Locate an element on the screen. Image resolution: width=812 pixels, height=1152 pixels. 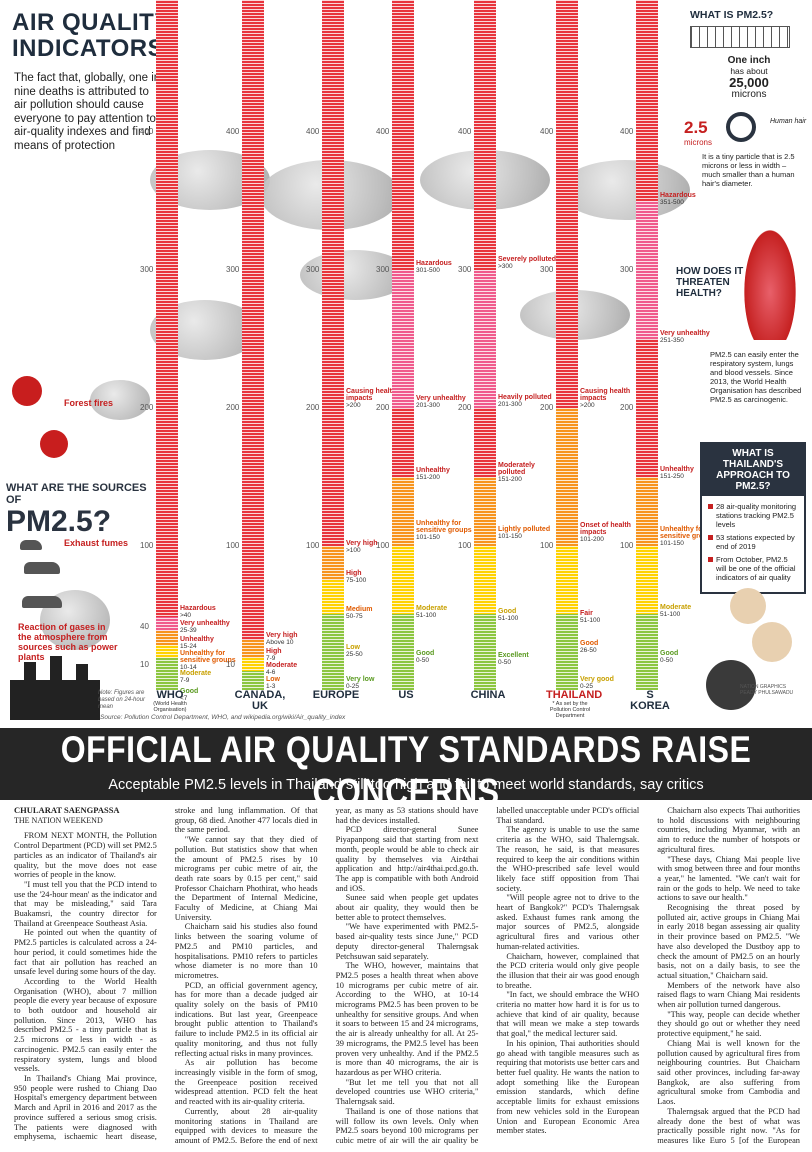
level-name: High is located at coordinates (274, 651).